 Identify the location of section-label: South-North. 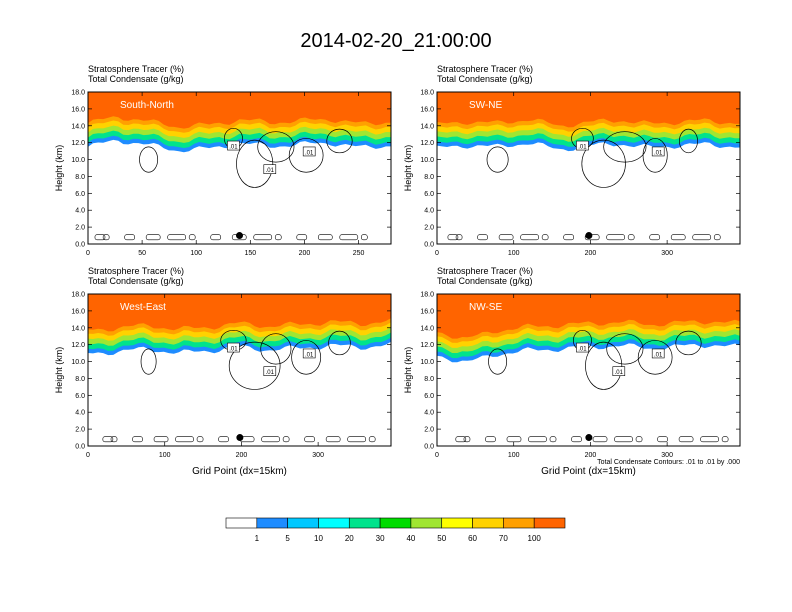
(147, 105).